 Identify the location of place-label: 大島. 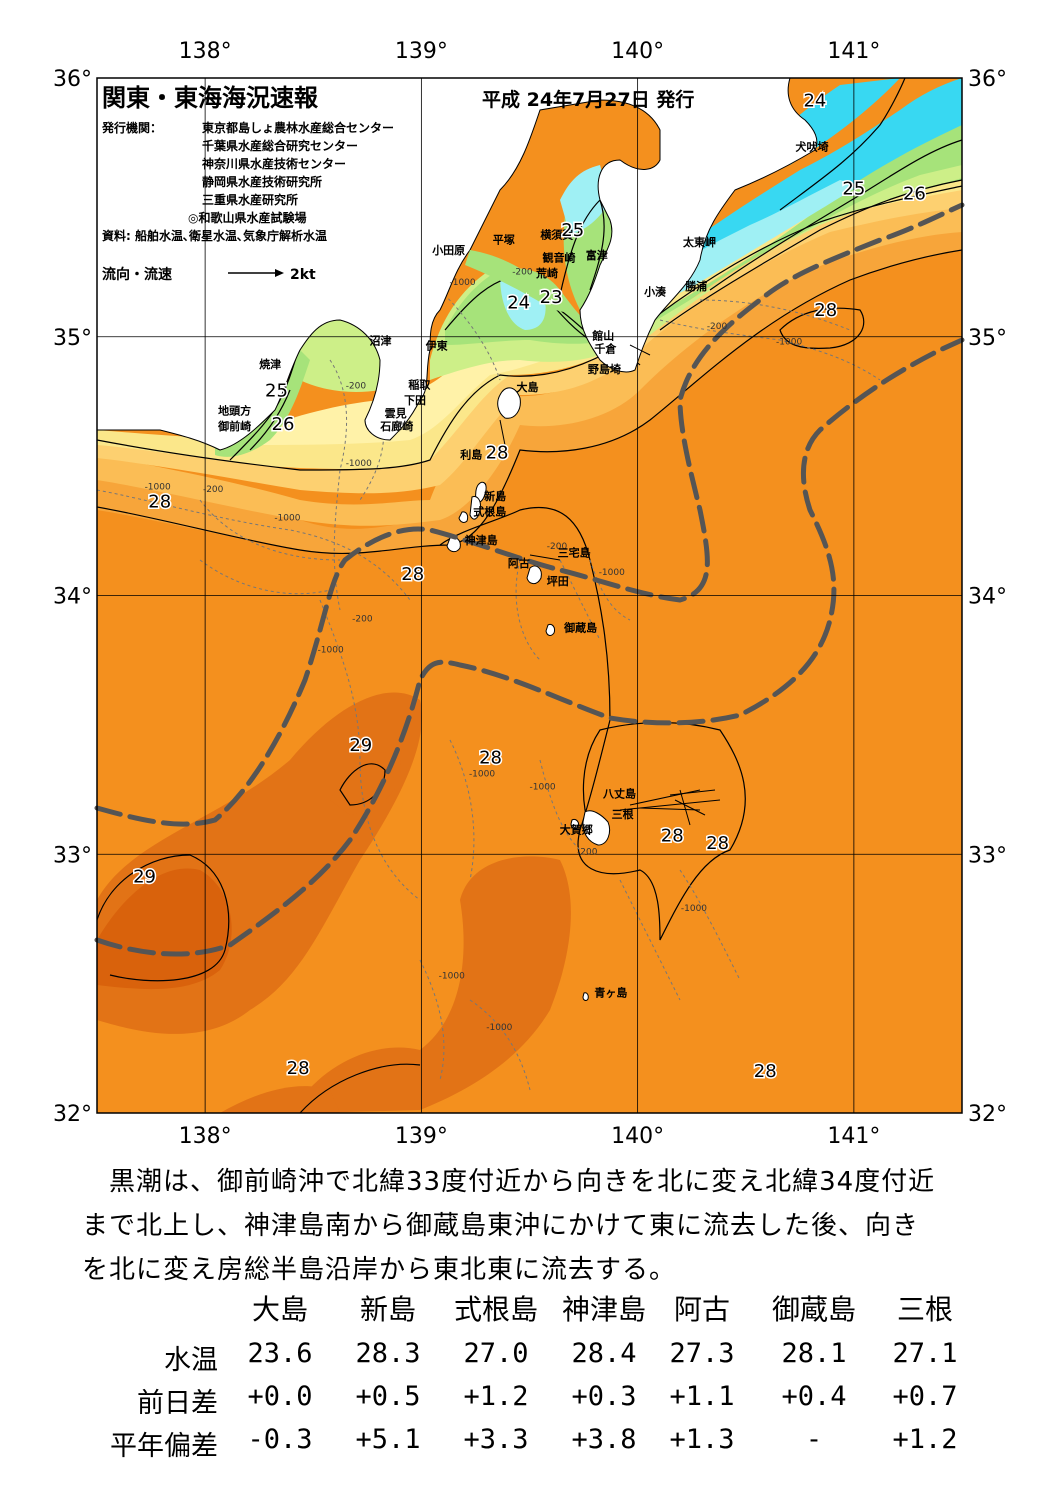
(528, 387).